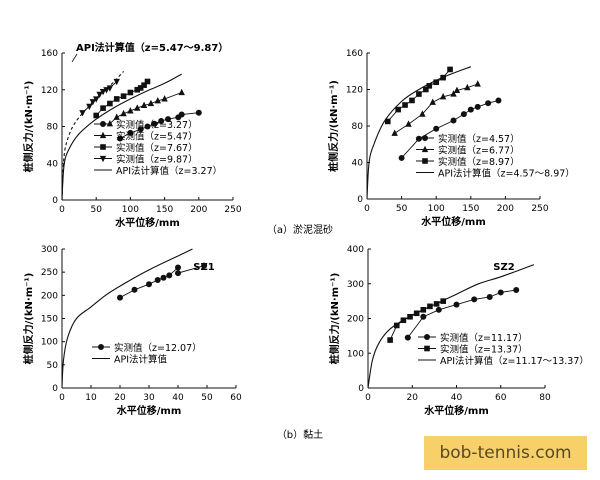  Describe the element at coordinates (358, 164) in the screenshot. I see `y-tick-label: 40` at that location.